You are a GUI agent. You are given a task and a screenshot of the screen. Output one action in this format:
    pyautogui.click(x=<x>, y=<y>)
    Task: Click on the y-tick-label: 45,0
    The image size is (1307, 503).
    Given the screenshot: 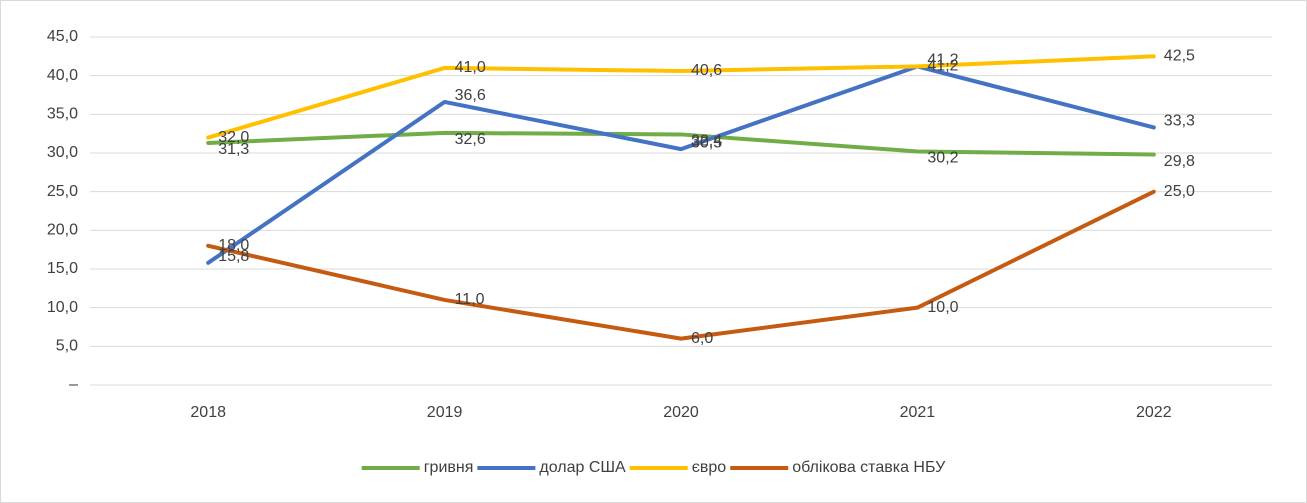 What is the action you would take?
    pyautogui.click(x=62, y=36)
    